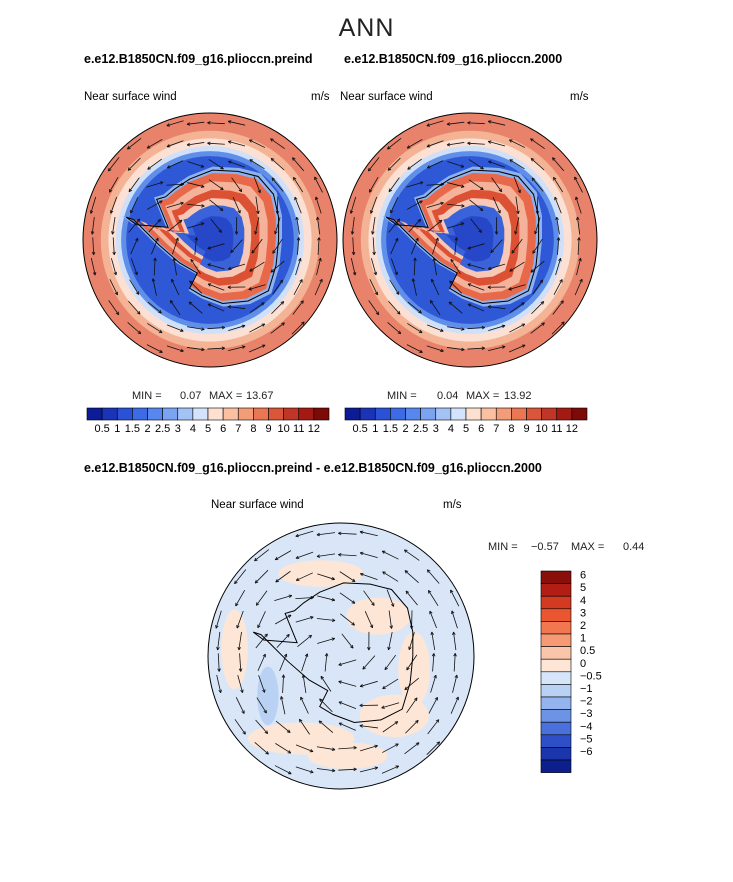  What do you see at coordinates (341, 656) in the screenshot?
I see `map-border` at bounding box center [341, 656].